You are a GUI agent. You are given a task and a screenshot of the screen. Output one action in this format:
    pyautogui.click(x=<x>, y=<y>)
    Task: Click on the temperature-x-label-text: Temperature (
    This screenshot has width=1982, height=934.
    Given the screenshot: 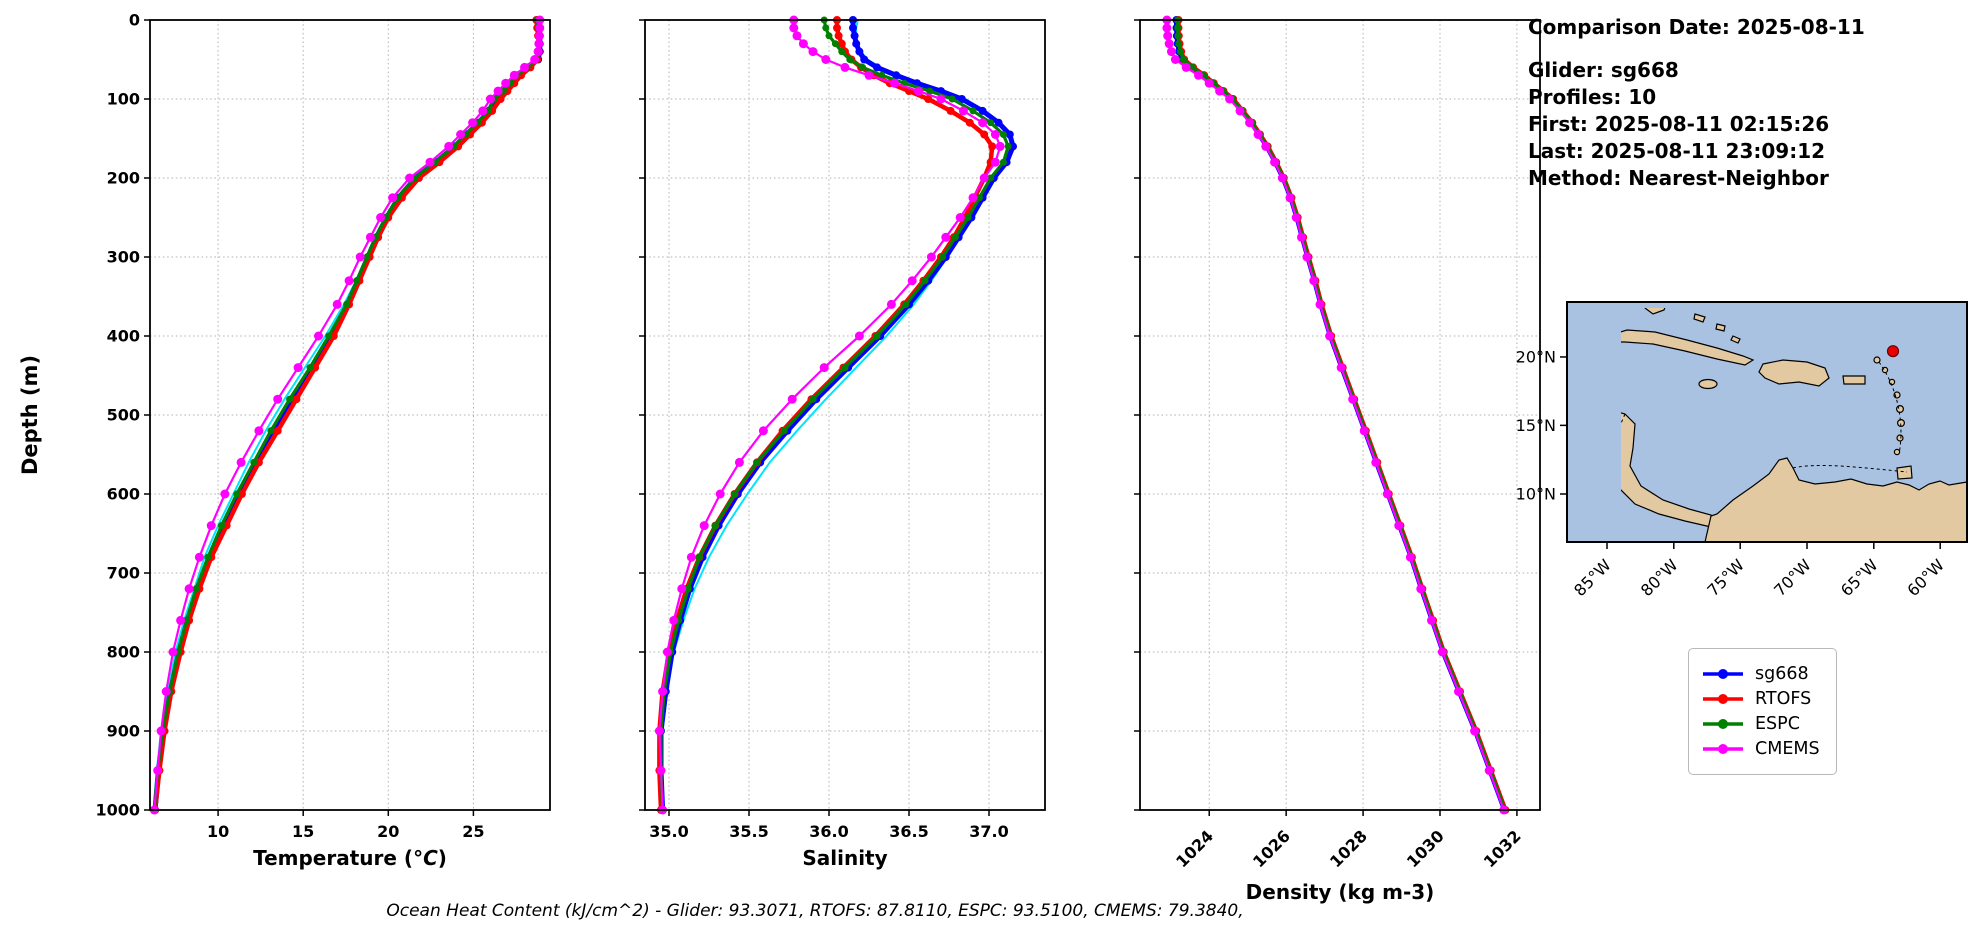 What is the action you would take?
    pyautogui.click(x=333, y=858)
    